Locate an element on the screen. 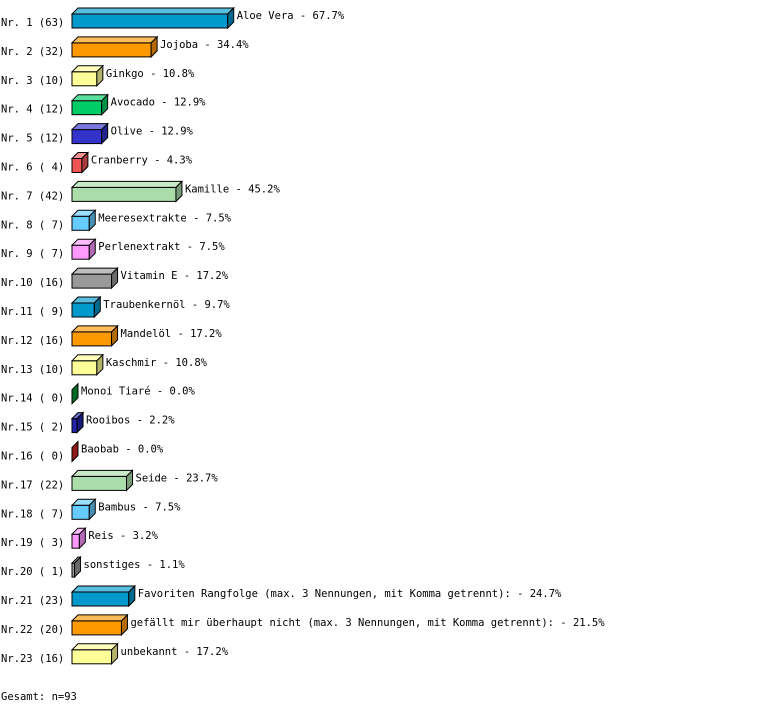 The width and height of the screenshot is (759, 715). bar-group: Nr.10 (16) Vitamin E - 17.2% is located at coordinates (115, 278).